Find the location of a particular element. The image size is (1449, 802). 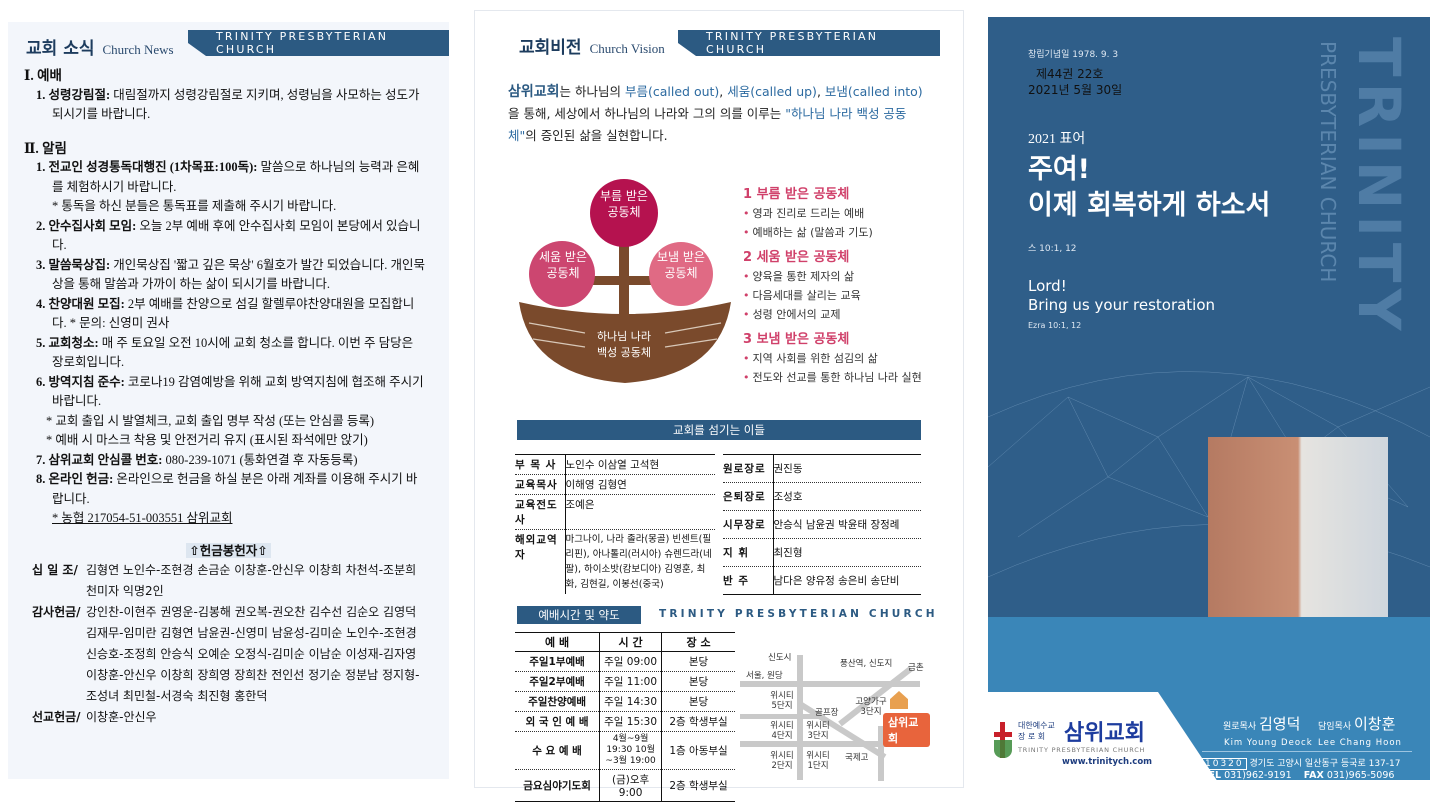

schedule-title: 예배시간 및 약도 is located at coordinates (579, 615).